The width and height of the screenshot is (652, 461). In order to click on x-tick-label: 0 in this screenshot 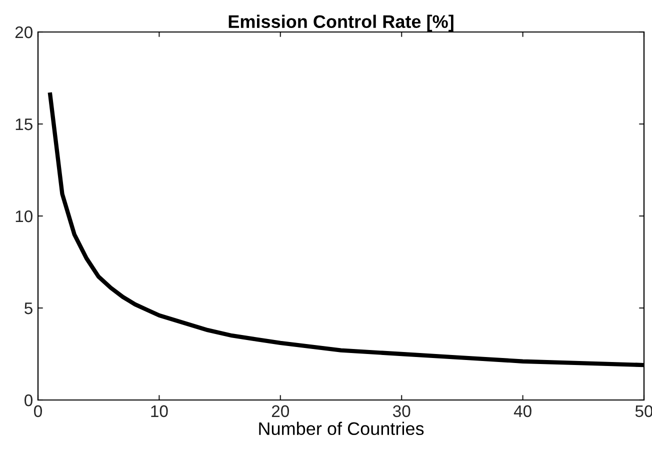, I will do `click(38, 411)`.